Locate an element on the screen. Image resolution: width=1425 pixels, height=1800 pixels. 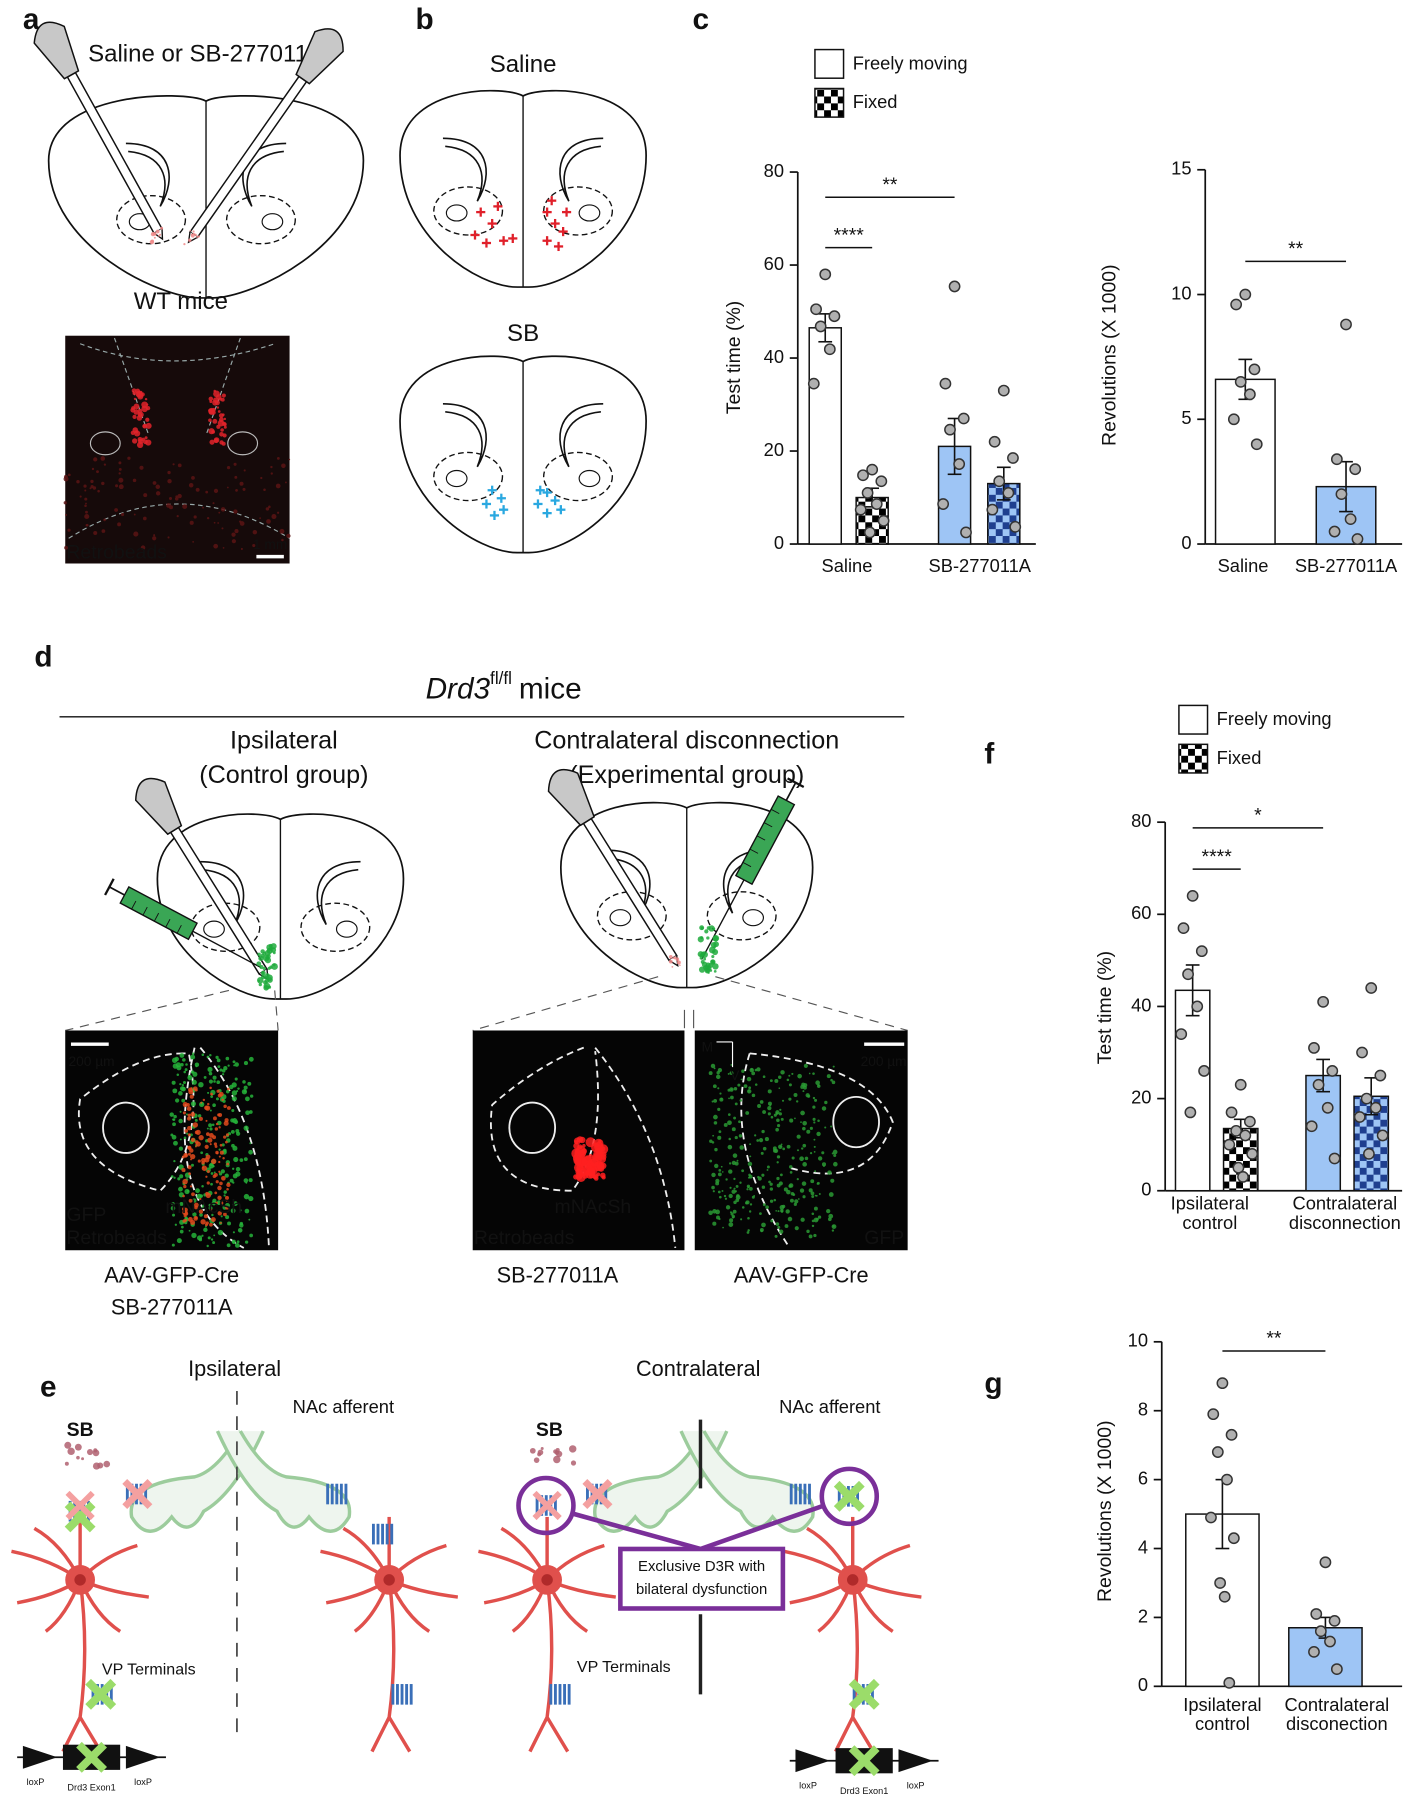
bar is located at coordinates (1245, 461).